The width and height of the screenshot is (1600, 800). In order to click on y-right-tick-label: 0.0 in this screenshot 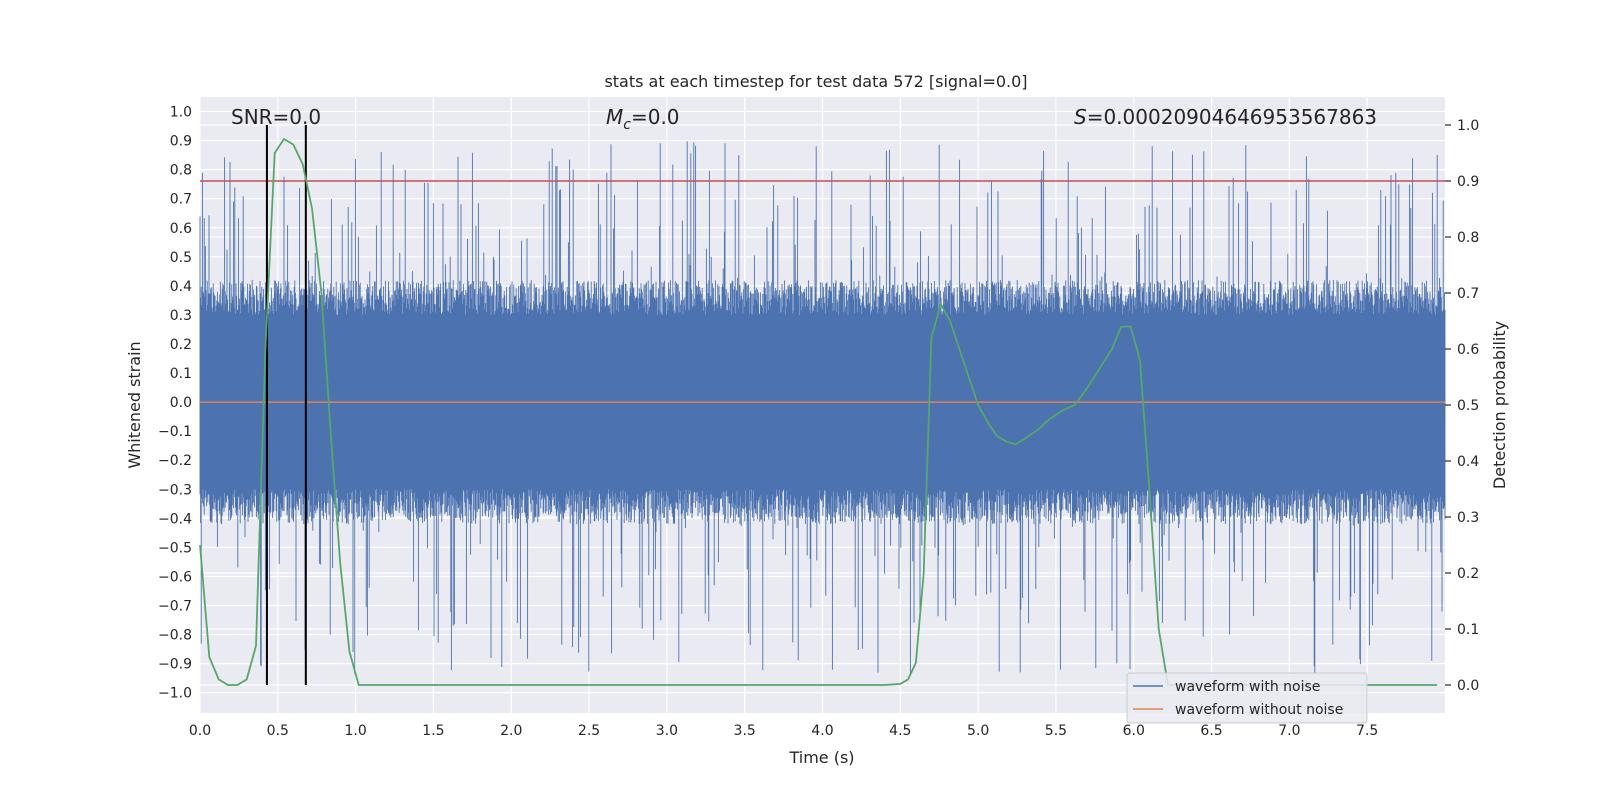, I will do `click(1468, 686)`.